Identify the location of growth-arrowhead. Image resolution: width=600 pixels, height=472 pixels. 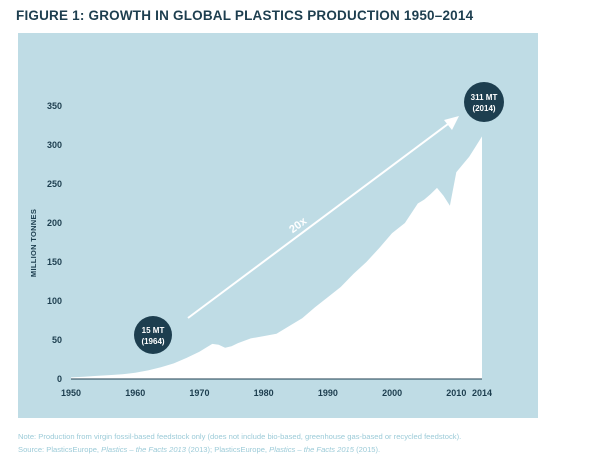
(451, 123).